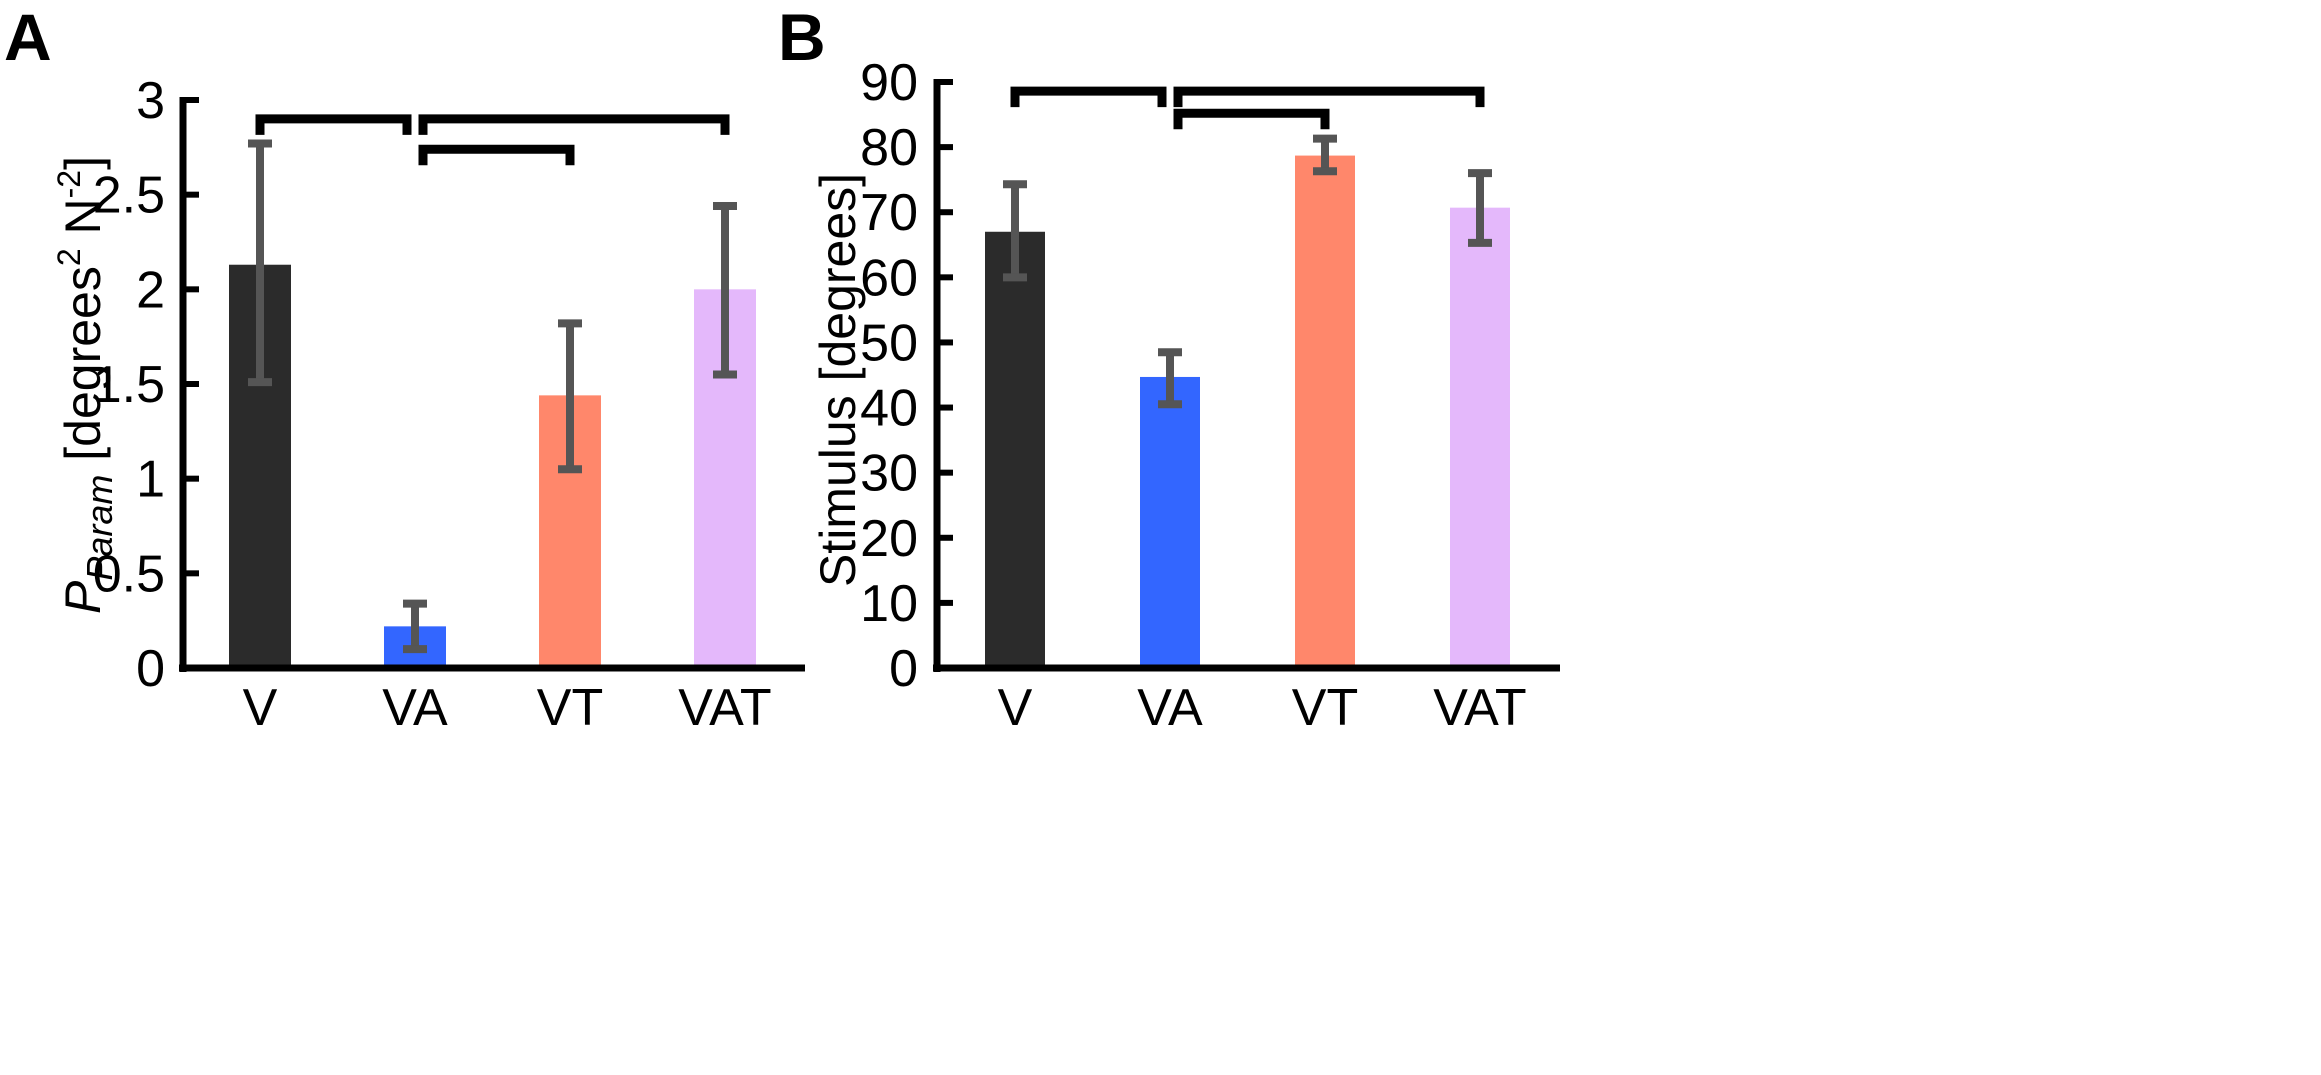 The width and height of the screenshot is (2321, 1075). Describe the element at coordinates (1325, 708) in the screenshot. I see `panel-b-x-tick-label-vt: VT` at that location.